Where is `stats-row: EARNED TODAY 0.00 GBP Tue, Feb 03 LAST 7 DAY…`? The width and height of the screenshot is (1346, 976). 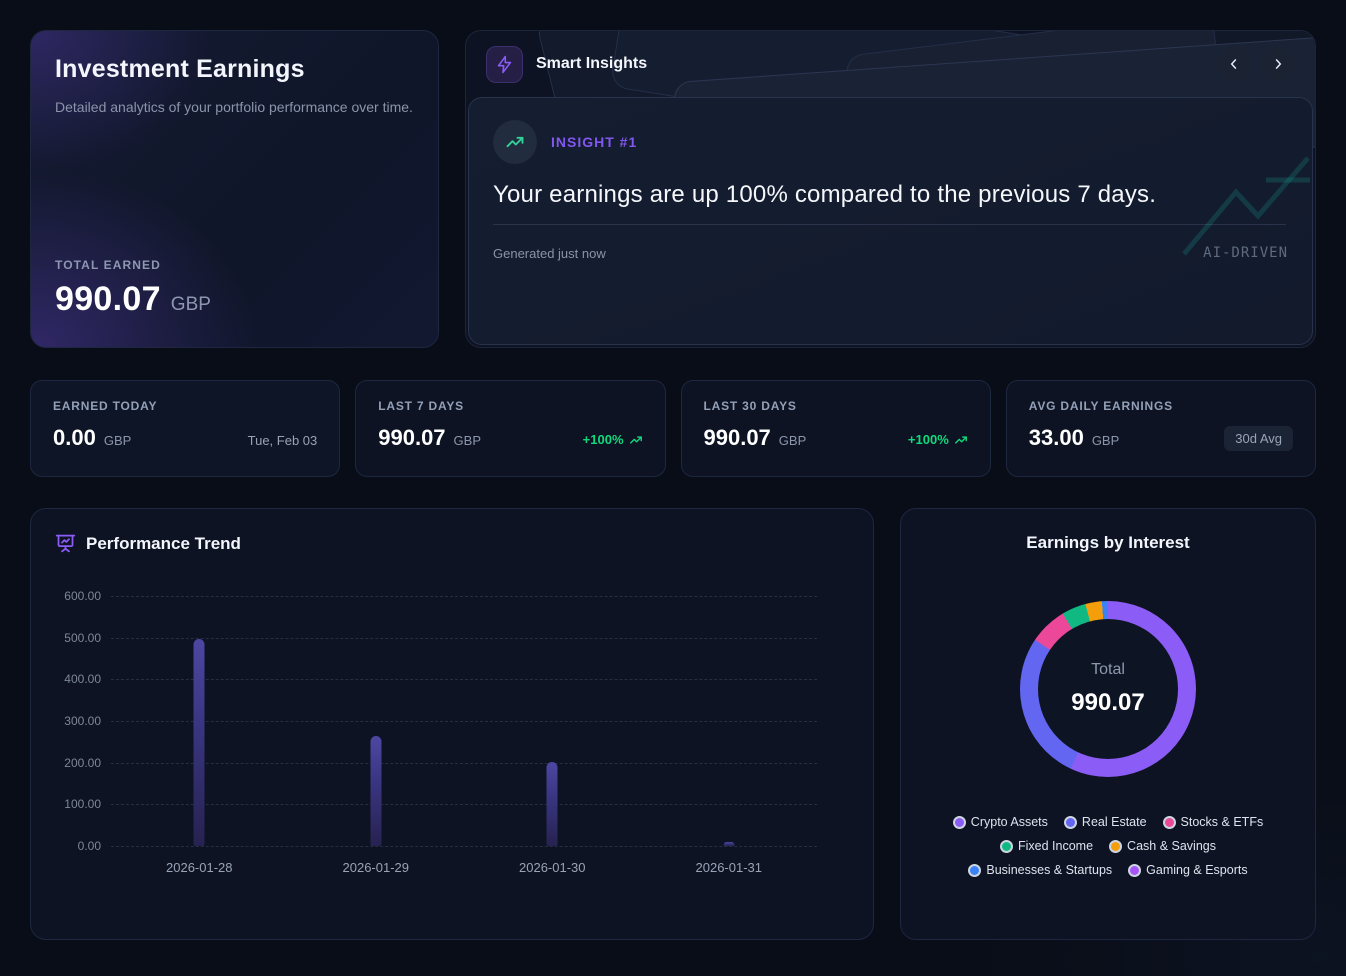 stats-row: EARNED TODAY 0.00 GBP Tue, Feb 03 LAST 7 DAY… is located at coordinates (673, 428).